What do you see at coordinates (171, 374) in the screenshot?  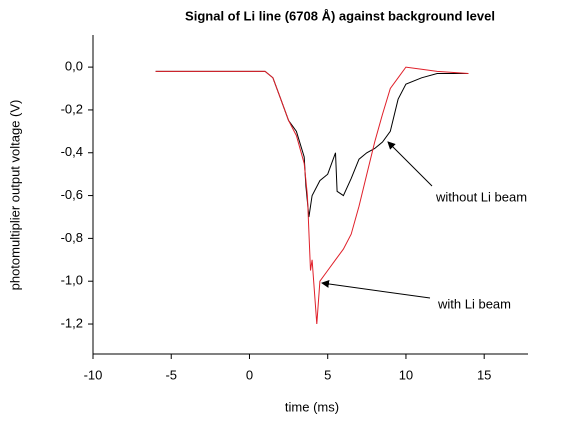 I see `x-tick-label: -5` at bounding box center [171, 374].